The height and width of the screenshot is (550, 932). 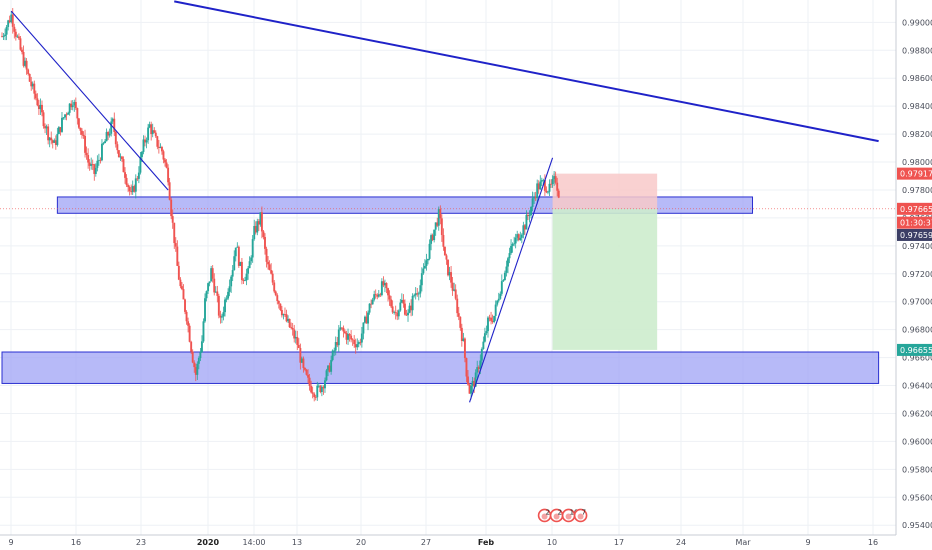 What do you see at coordinates (916, 174) in the screenshot?
I see `price-tag-label: 0.97917` at bounding box center [916, 174].